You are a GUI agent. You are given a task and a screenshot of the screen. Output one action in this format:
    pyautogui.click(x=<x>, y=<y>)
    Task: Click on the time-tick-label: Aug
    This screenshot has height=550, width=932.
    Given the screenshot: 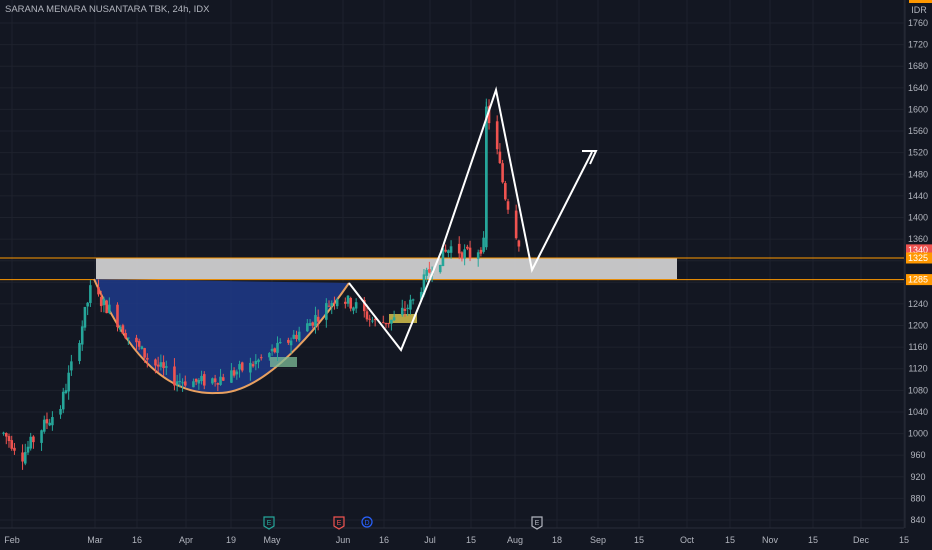 What is the action you would take?
    pyautogui.click(x=515, y=540)
    